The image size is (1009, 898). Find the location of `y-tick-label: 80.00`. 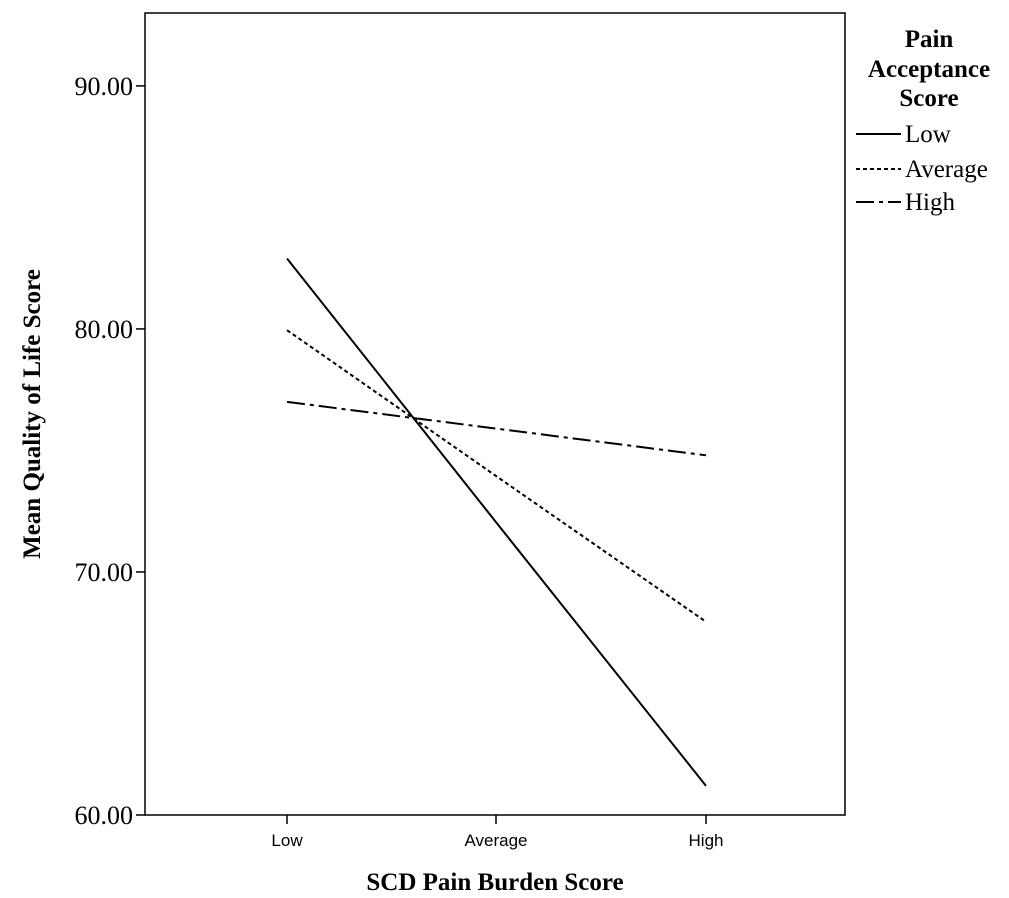

y-tick-label: 80.00 is located at coordinates (104, 329).